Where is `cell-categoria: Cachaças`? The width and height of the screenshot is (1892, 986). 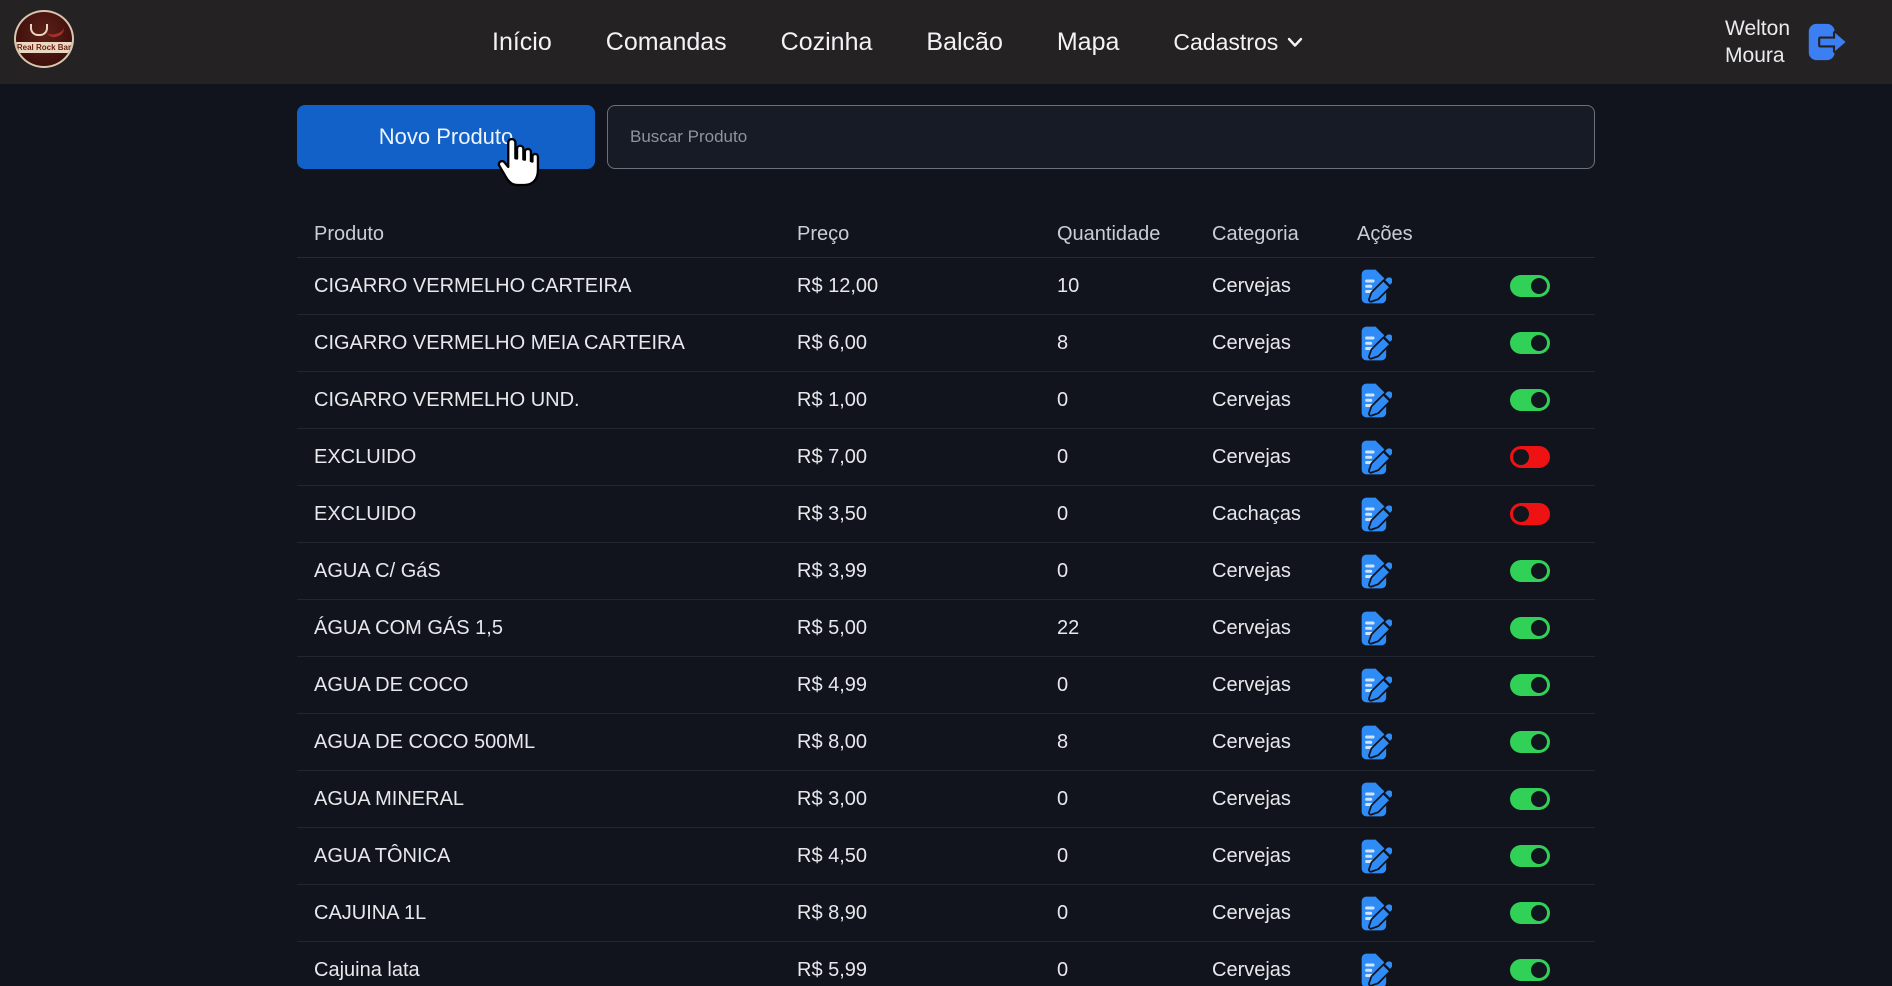 cell-categoria: Cachaças is located at coordinates (1256, 513).